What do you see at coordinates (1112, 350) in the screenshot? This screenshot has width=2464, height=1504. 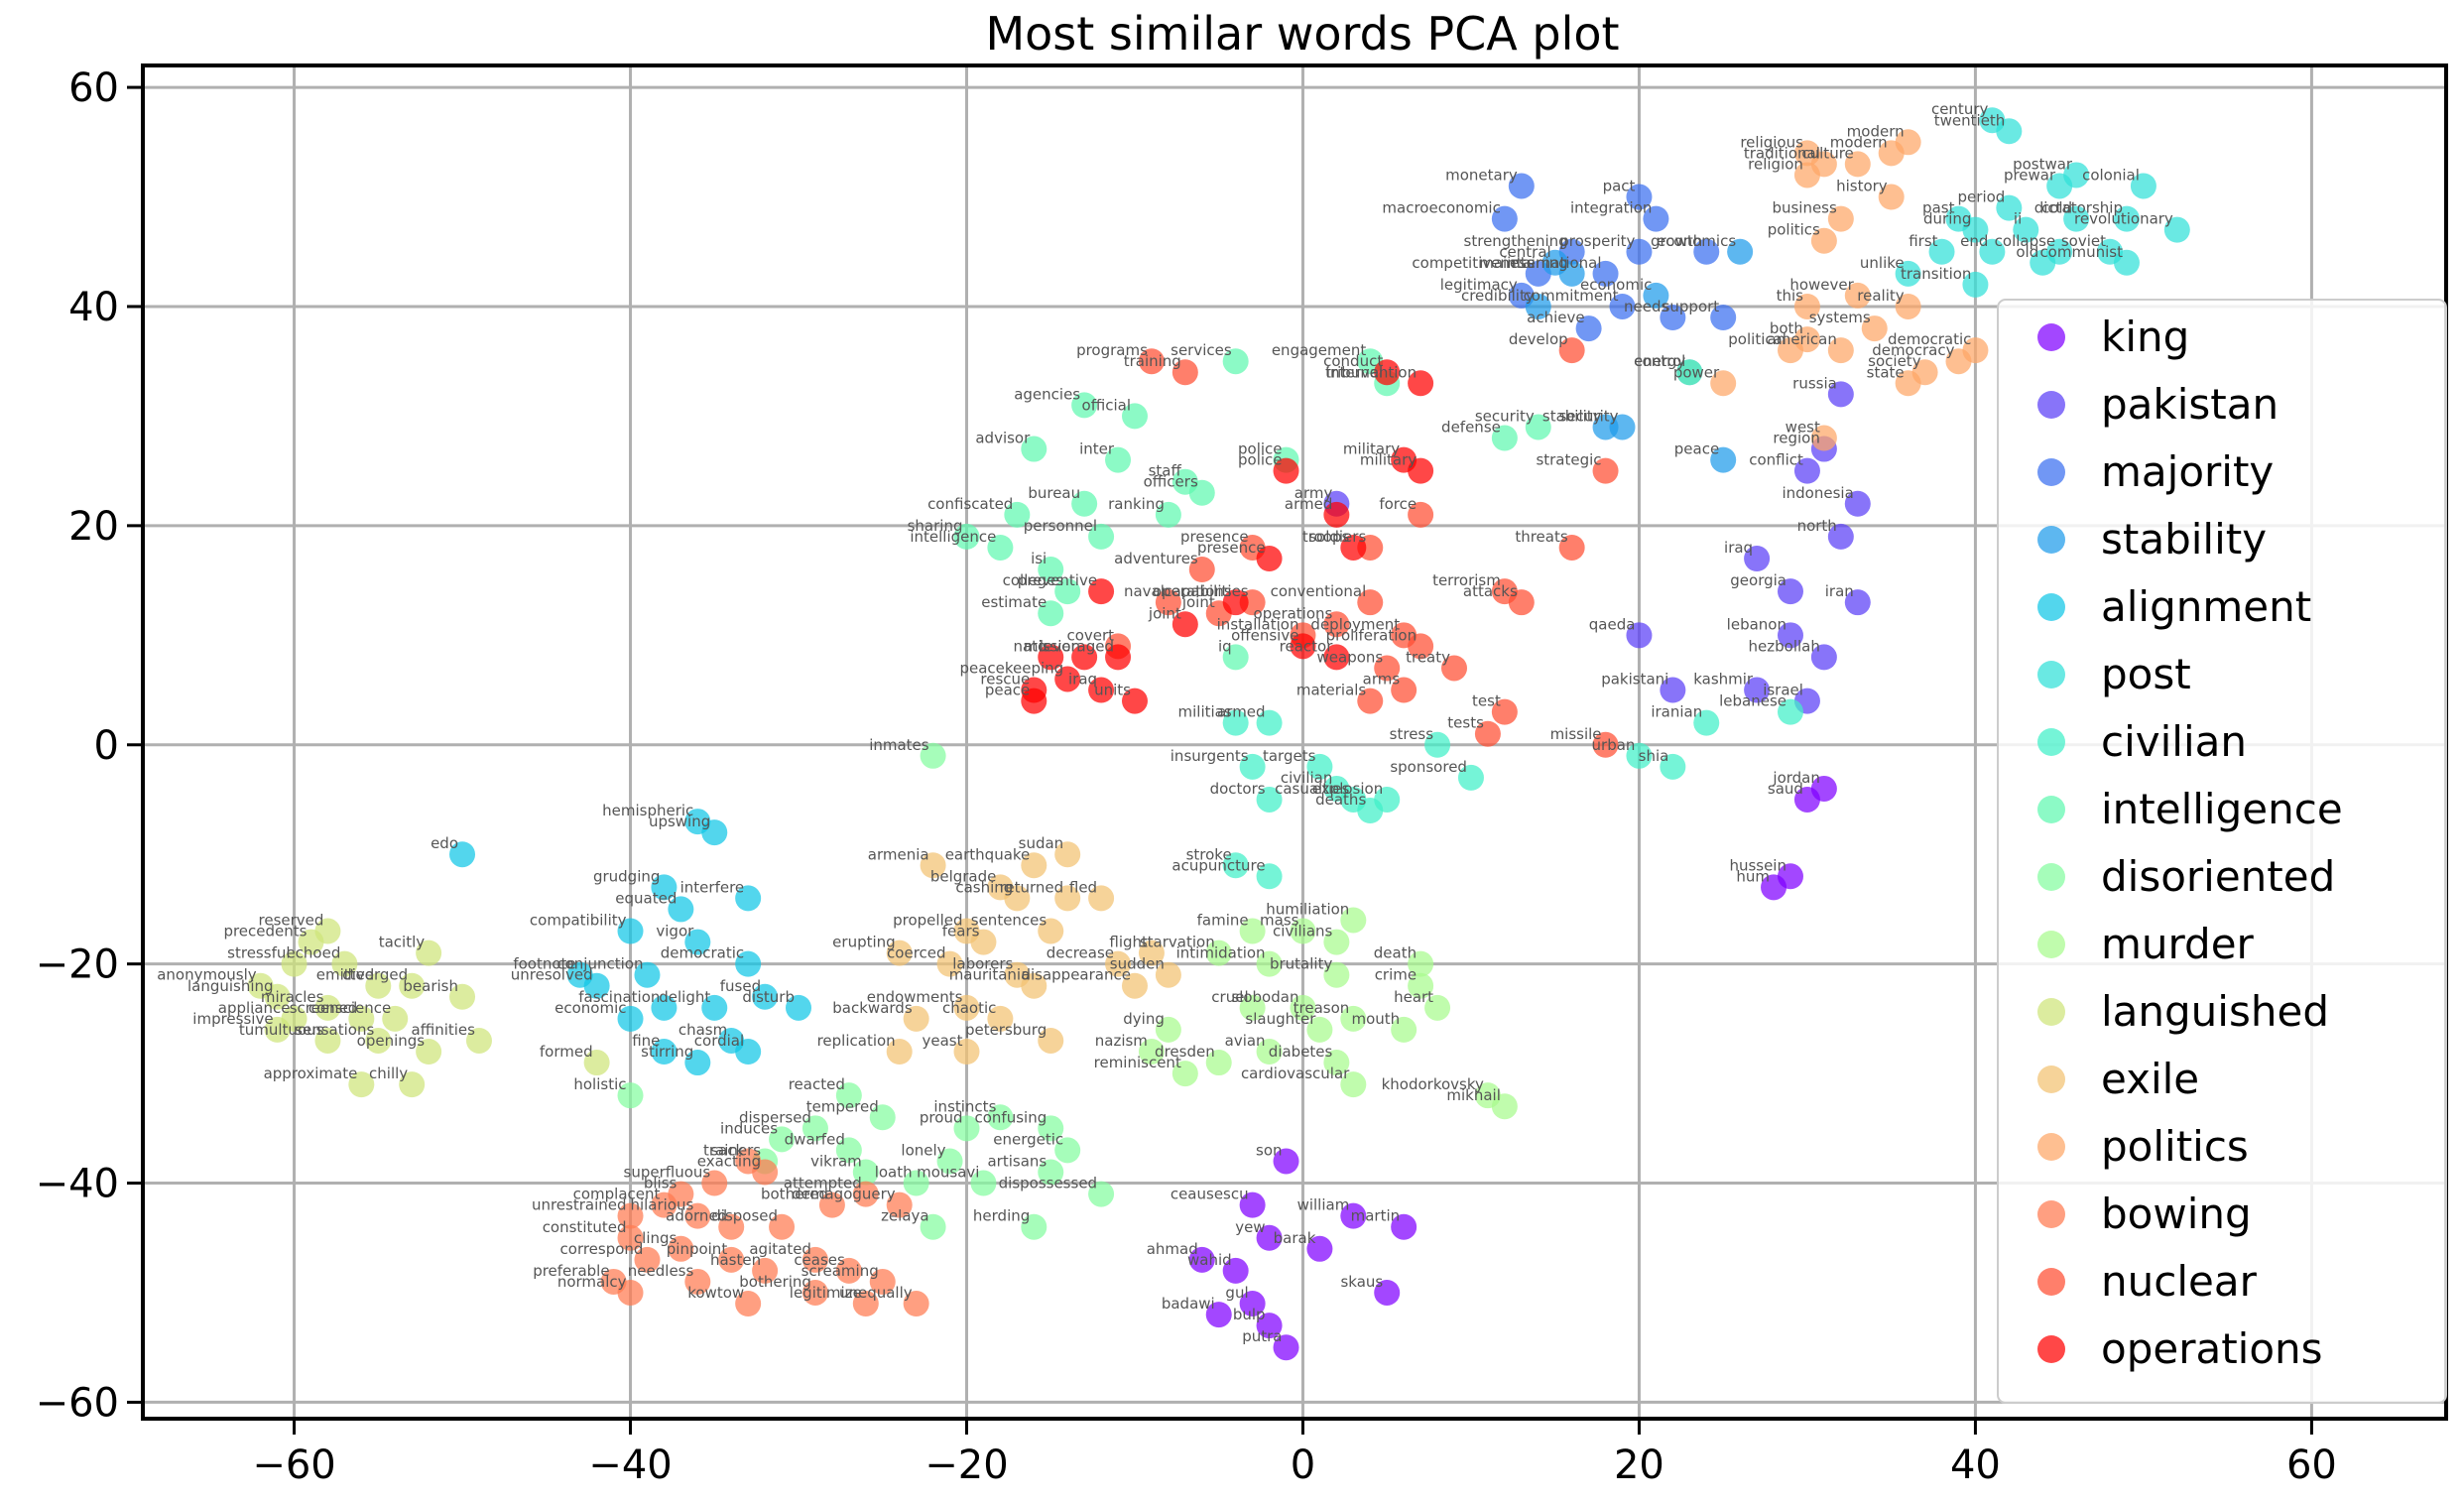 I see `word-label: programs` at bounding box center [1112, 350].